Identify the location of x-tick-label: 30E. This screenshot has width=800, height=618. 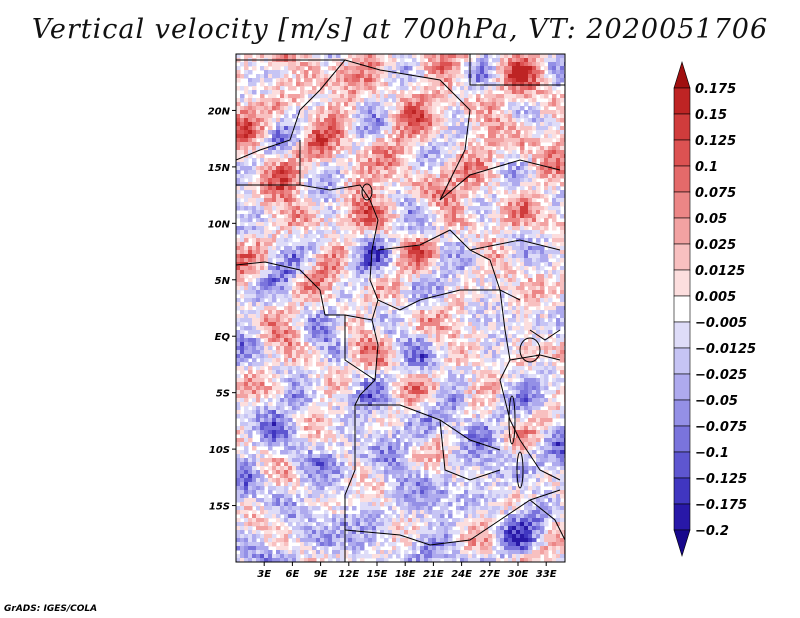
(518, 574).